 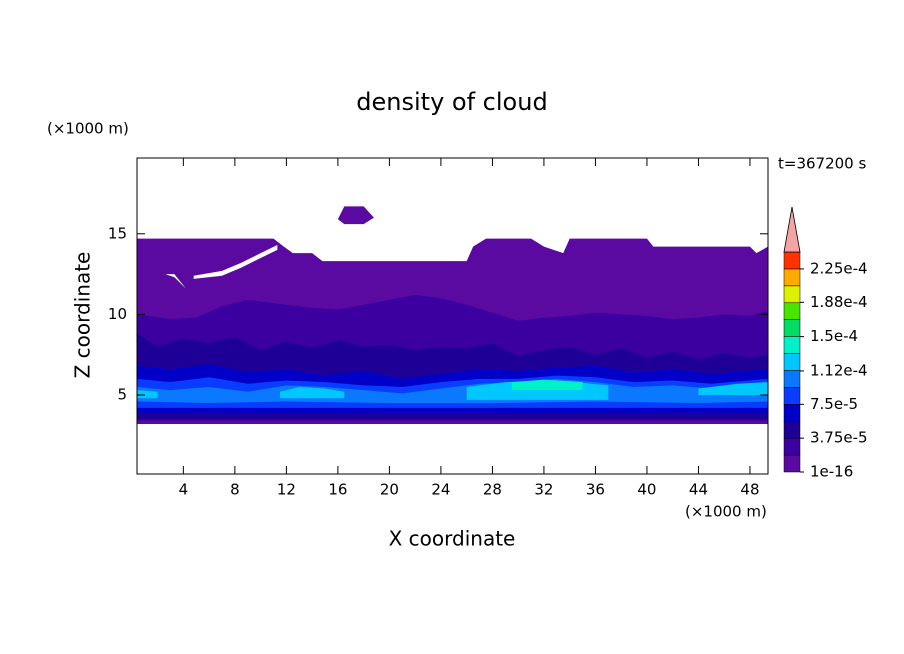 What do you see at coordinates (839, 438) in the screenshot?
I see `colorbar-tick-label: 3.75e-5` at bounding box center [839, 438].